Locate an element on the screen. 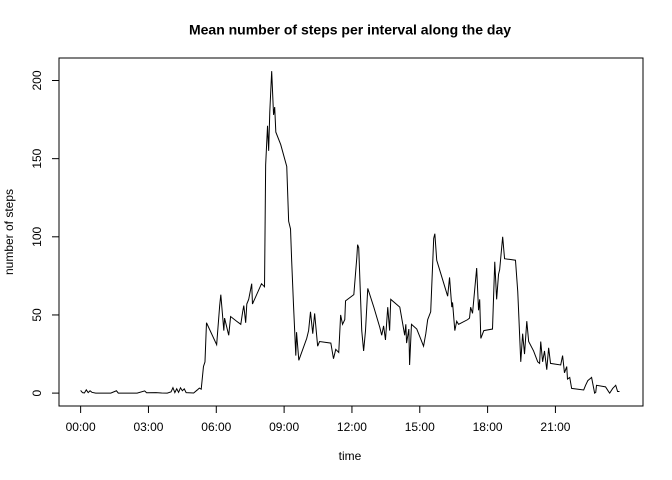  x-tick-label: 03:00 is located at coordinates (148, 427).